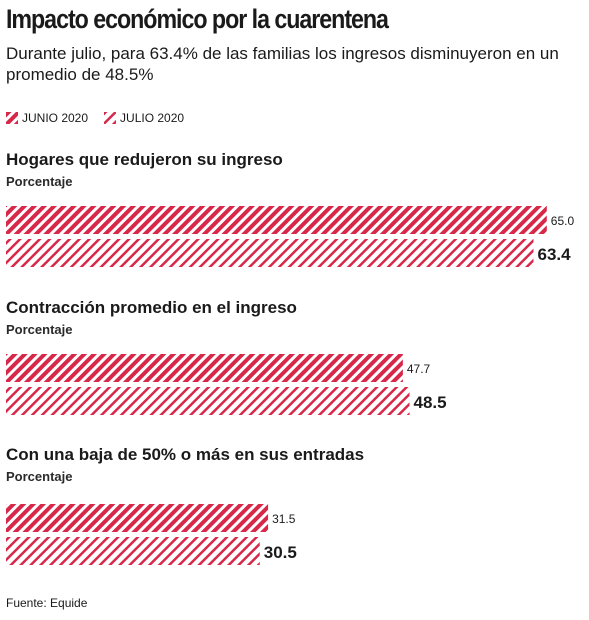 The width and height of the screenshot is (589, 620). Describe the element at coordinates (284, 519) in the screenshot. I see `value-label-baja-junio: 31.5` at that location.